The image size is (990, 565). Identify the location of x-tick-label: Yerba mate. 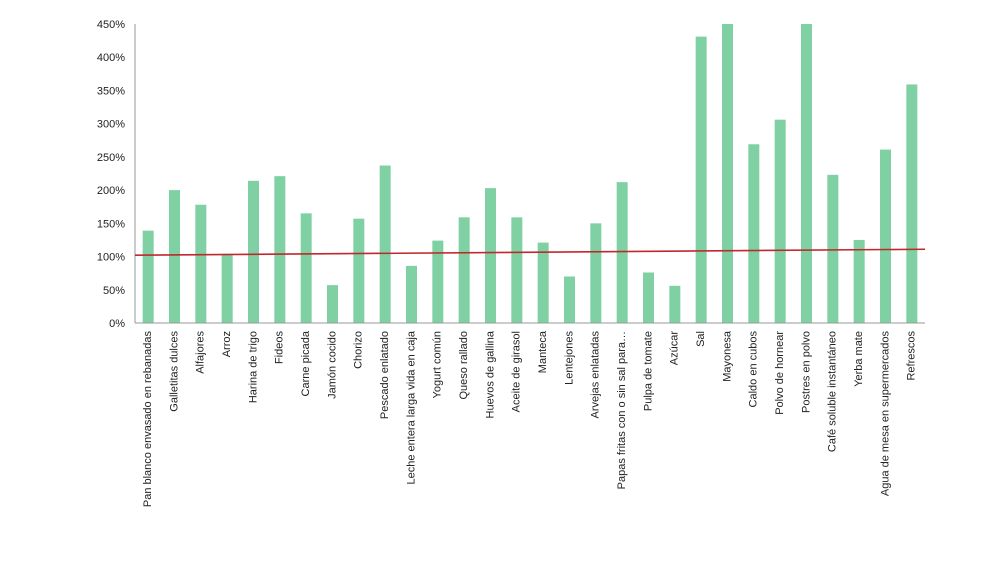
(859, 359).